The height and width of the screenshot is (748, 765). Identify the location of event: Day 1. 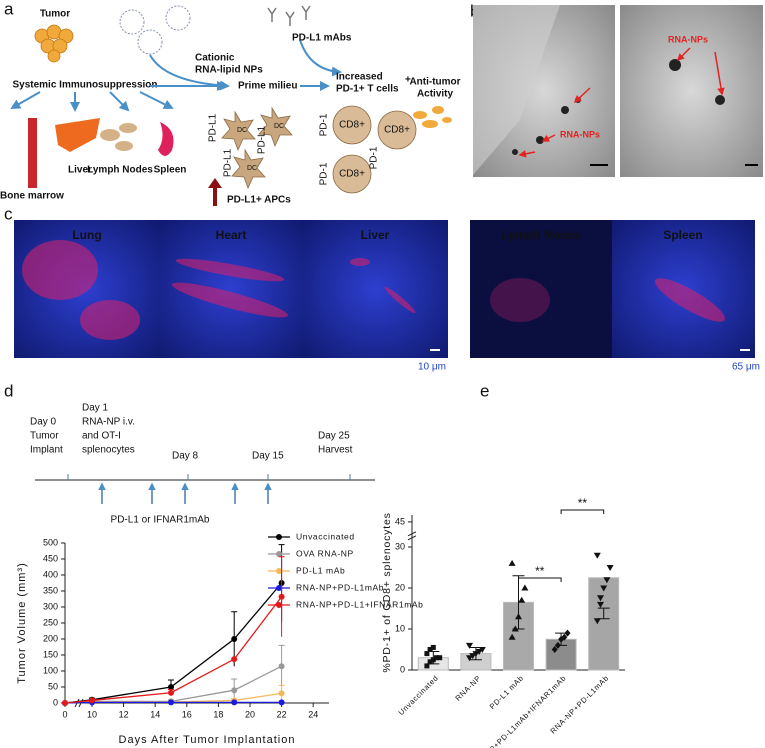
(95, 408).